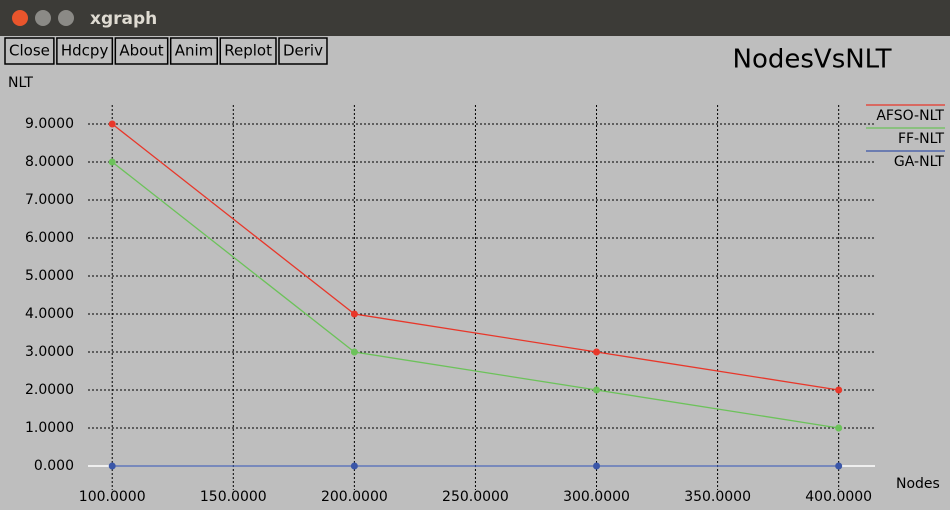 The height and width of the screenshot is (510, 950). I want to click on y-tick-label: 4.0000, so click(49, 314).